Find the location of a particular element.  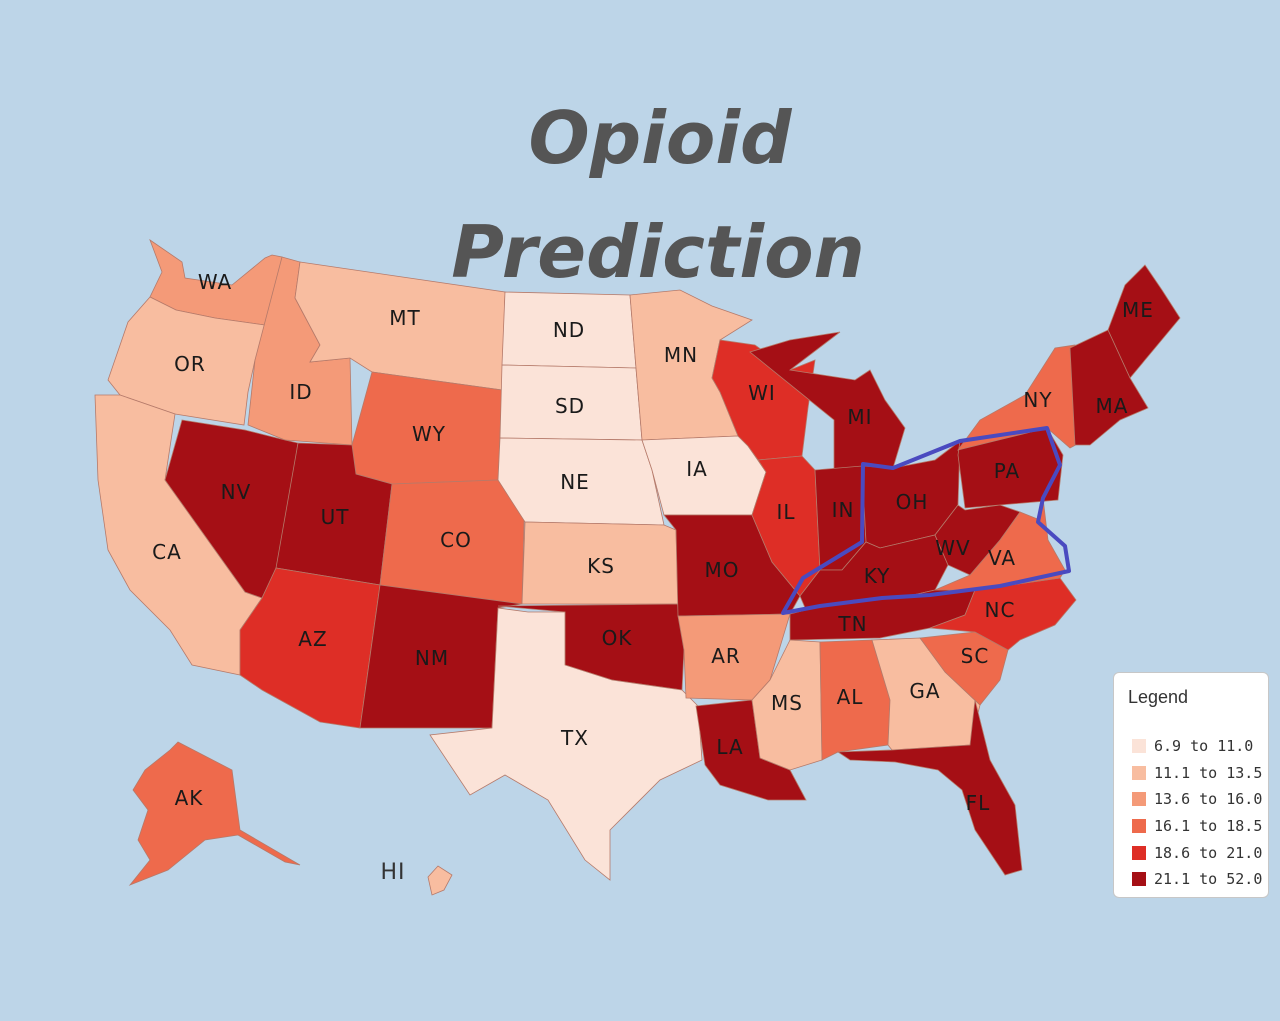

state-ma is located at coordinates (1109, 387).